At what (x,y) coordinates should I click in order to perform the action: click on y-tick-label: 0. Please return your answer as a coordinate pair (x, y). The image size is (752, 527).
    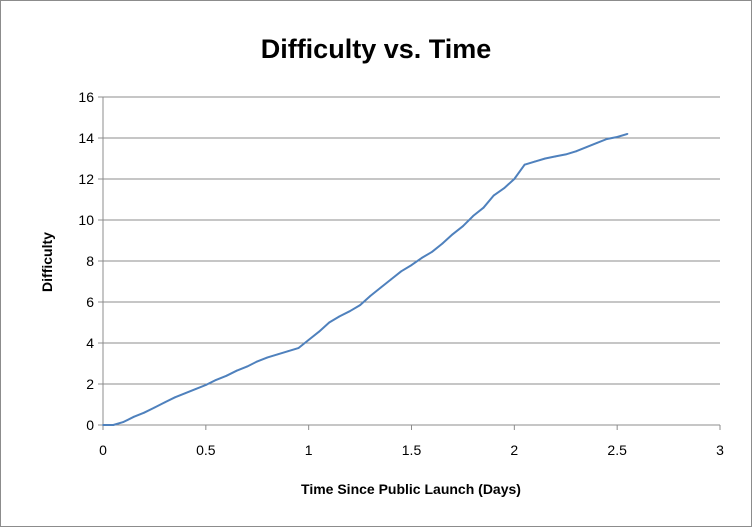
    Looking at the image, I should click on (90, 425).